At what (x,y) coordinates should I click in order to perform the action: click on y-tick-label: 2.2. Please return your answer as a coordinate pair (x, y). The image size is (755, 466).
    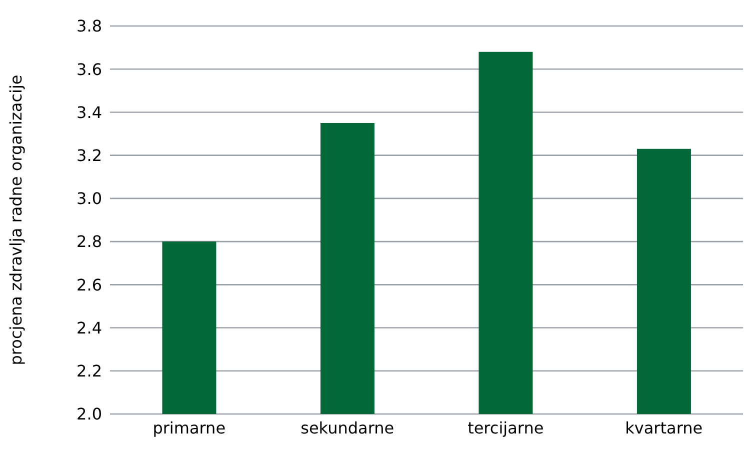
    Looking at the image, I should click on (89, 371).